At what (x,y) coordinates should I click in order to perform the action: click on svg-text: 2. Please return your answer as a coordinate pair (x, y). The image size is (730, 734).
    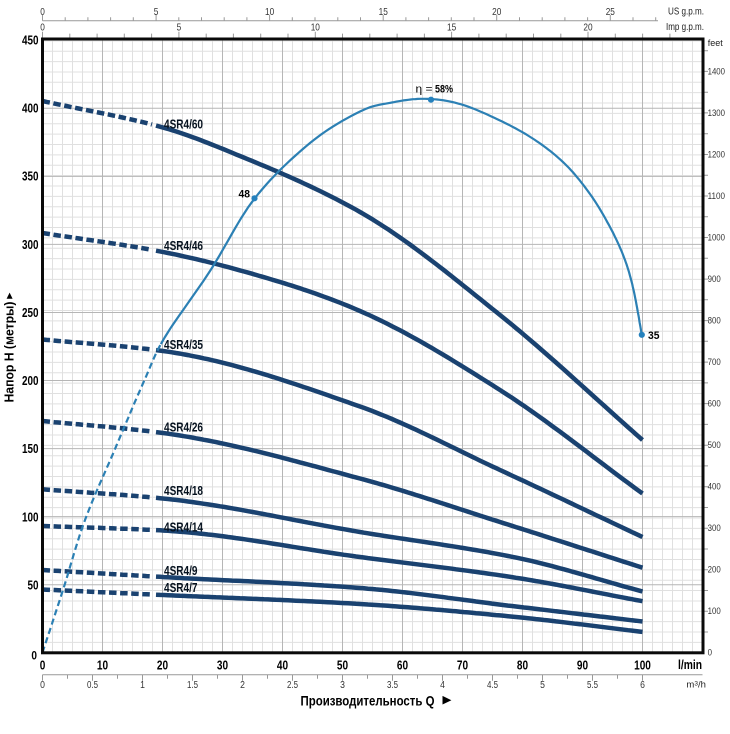
    Looking at the image, I should click on (242, 685).